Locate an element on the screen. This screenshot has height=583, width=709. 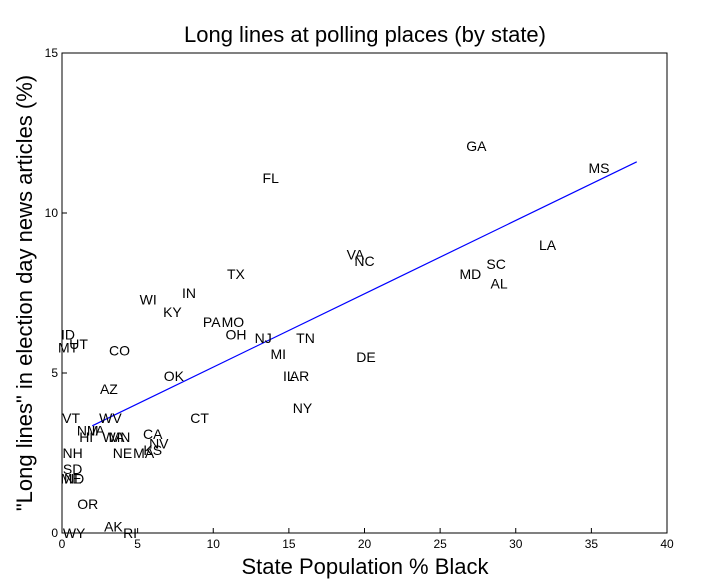
data-point-ar: AR is located at coordinates (299, 376).